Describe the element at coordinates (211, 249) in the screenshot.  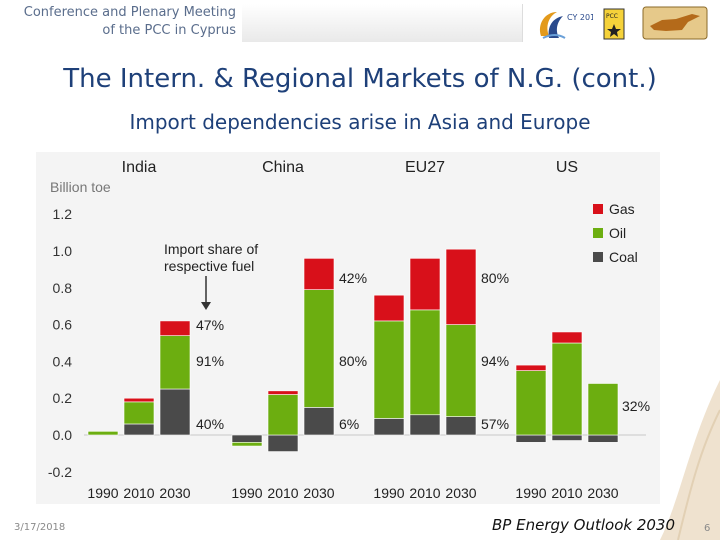
I see `annotation-text: Import share of` at that location.